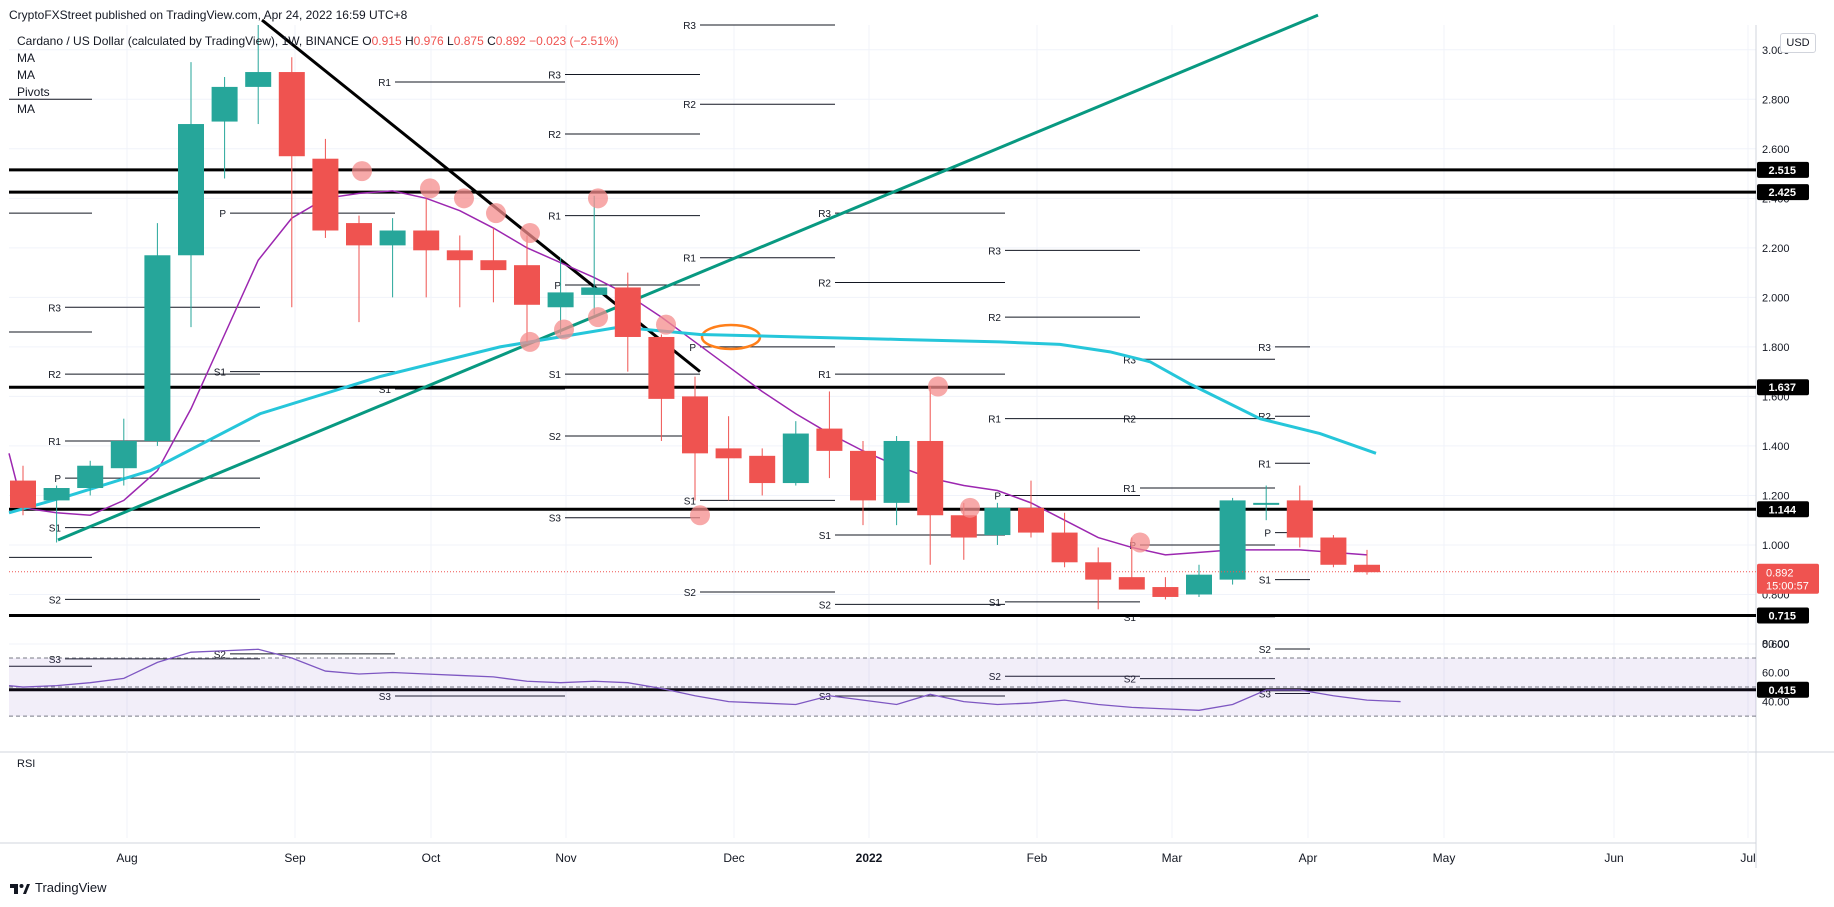  Describe the element at coordinates (26, 109) in the screenshot. I see `indicator-ma-3: MA` at that location.